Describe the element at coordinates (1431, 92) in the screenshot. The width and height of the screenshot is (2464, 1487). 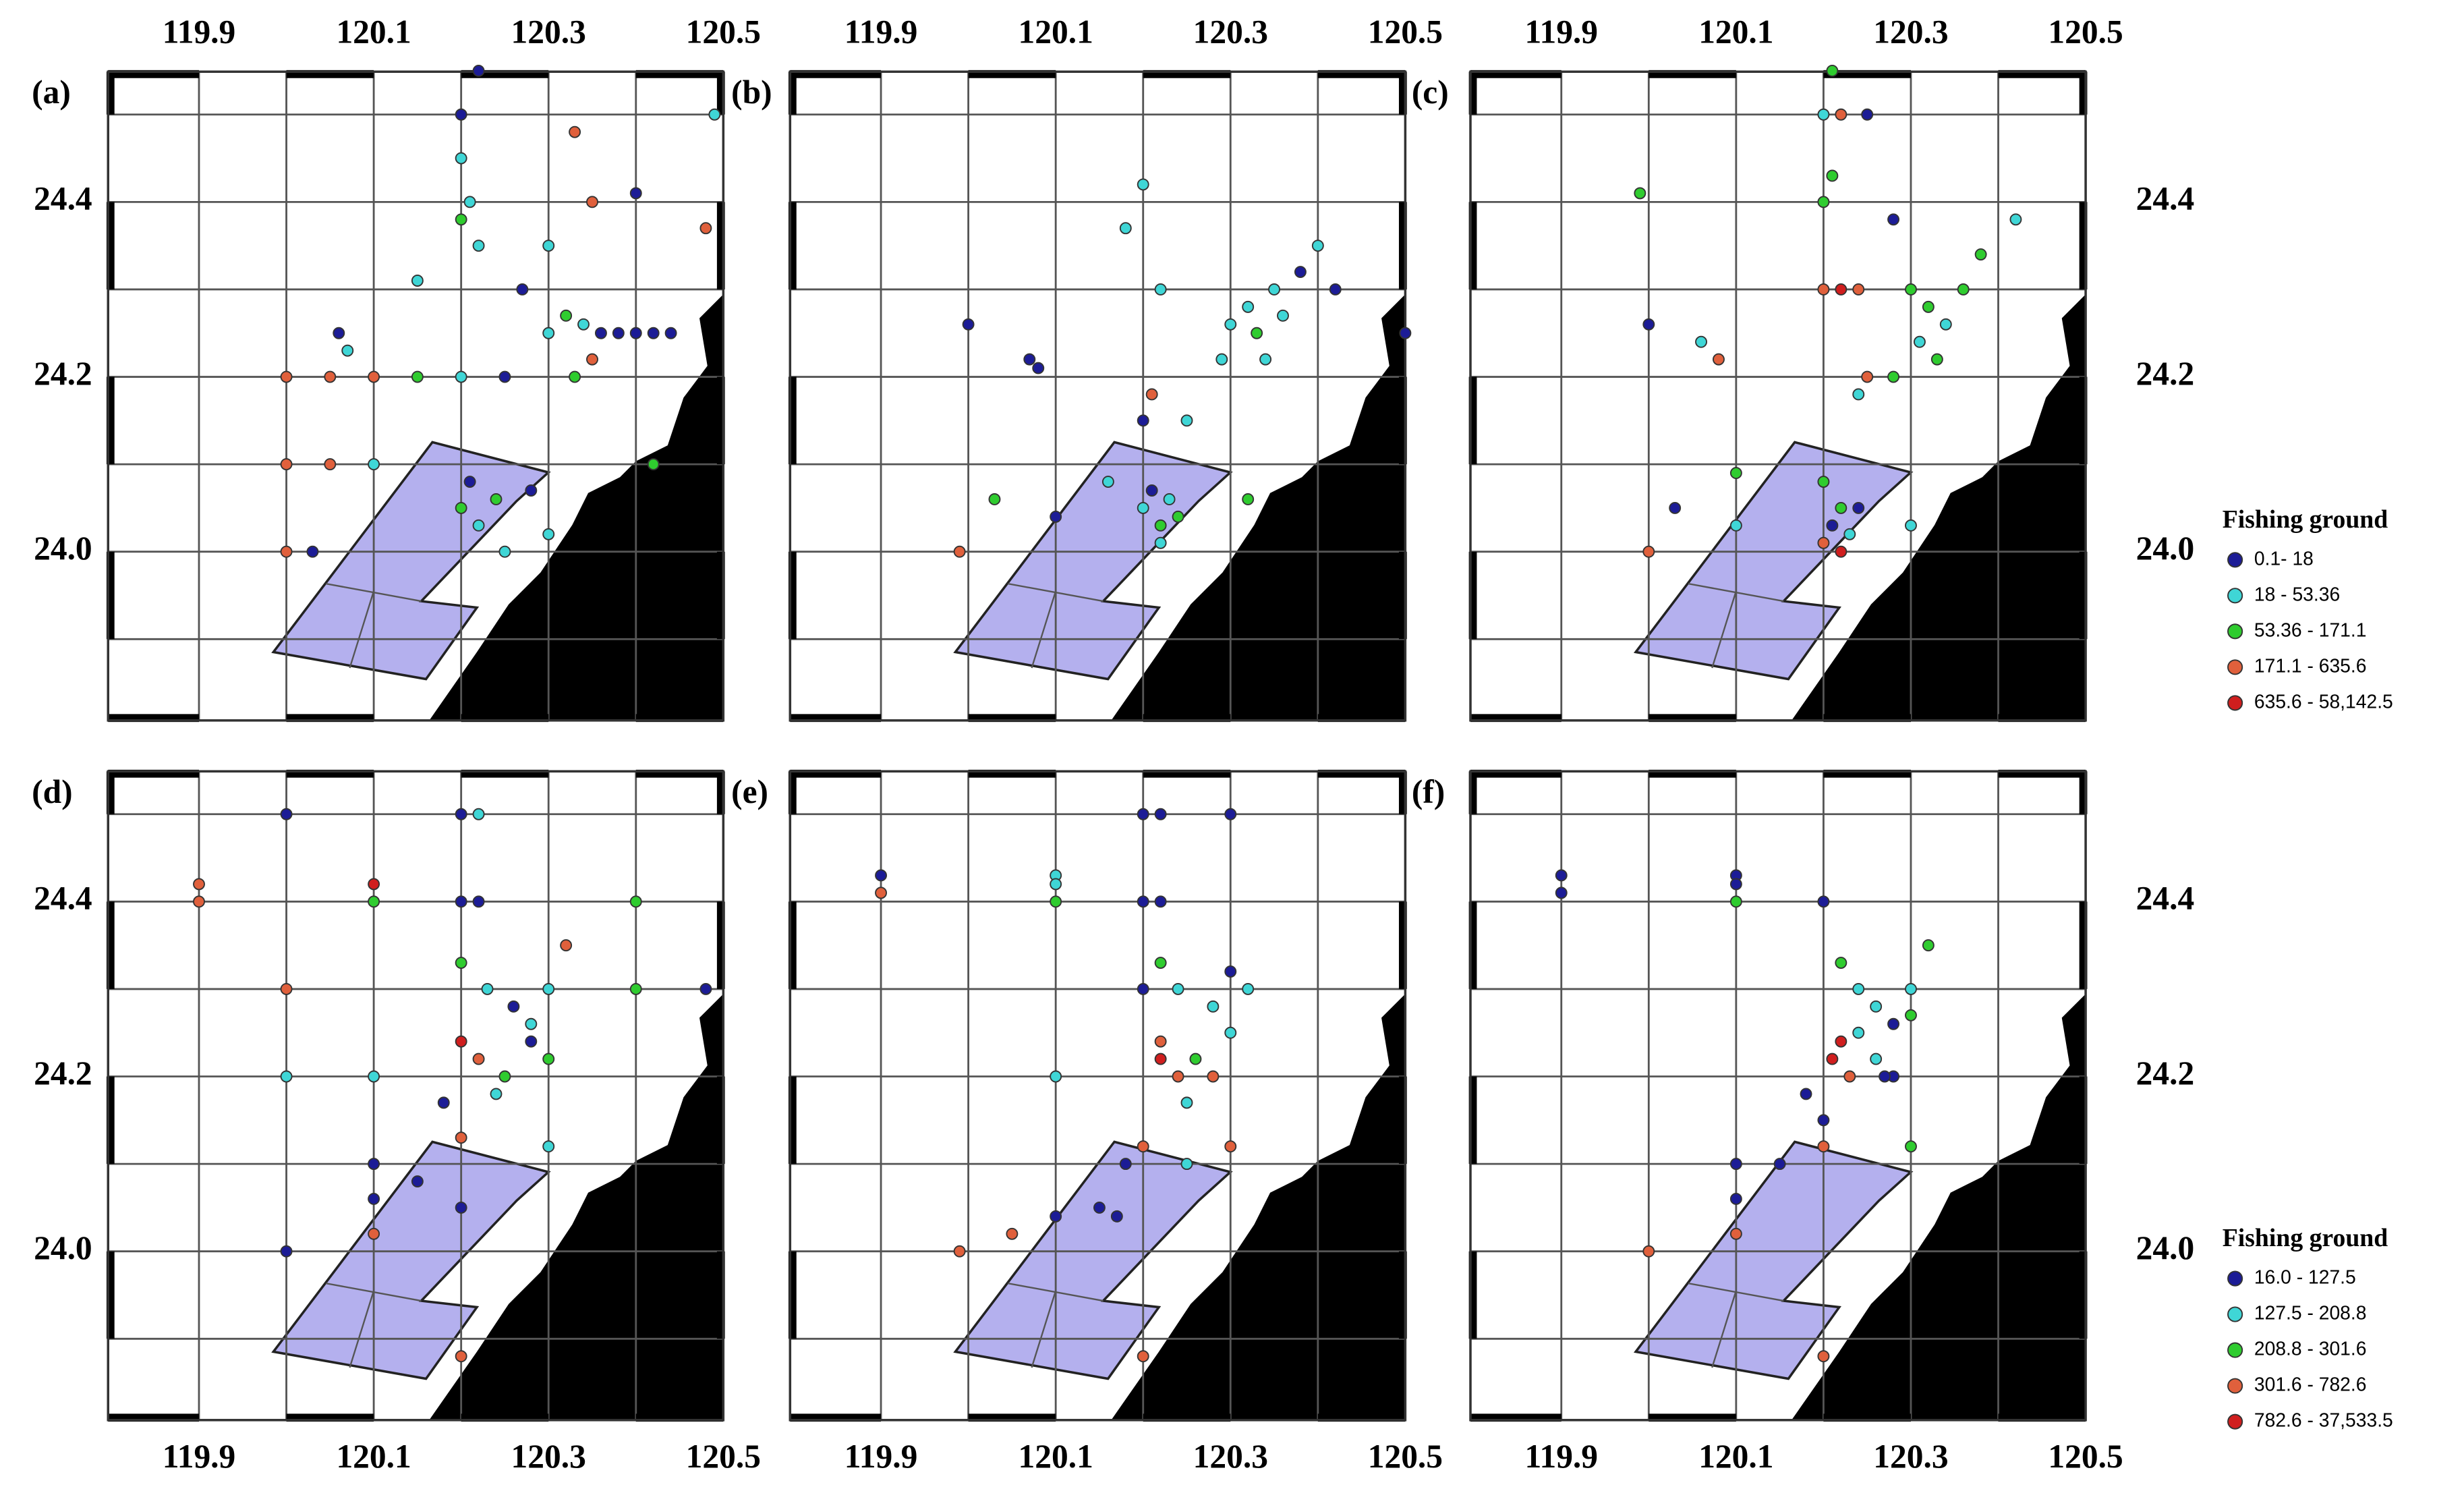
I see `panel-label: (c)` at that location.